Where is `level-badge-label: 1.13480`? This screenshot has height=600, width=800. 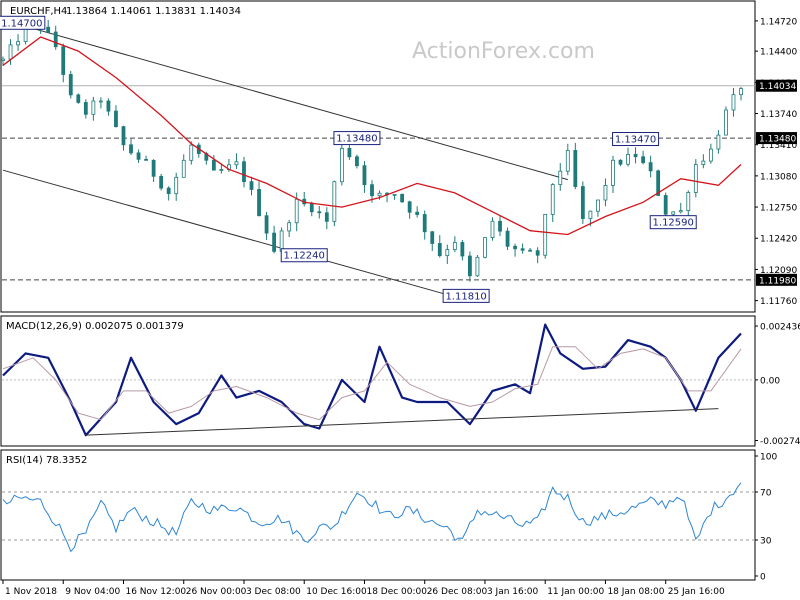
level-badge-label: 1.13480 is located at coordinates (777, 140).